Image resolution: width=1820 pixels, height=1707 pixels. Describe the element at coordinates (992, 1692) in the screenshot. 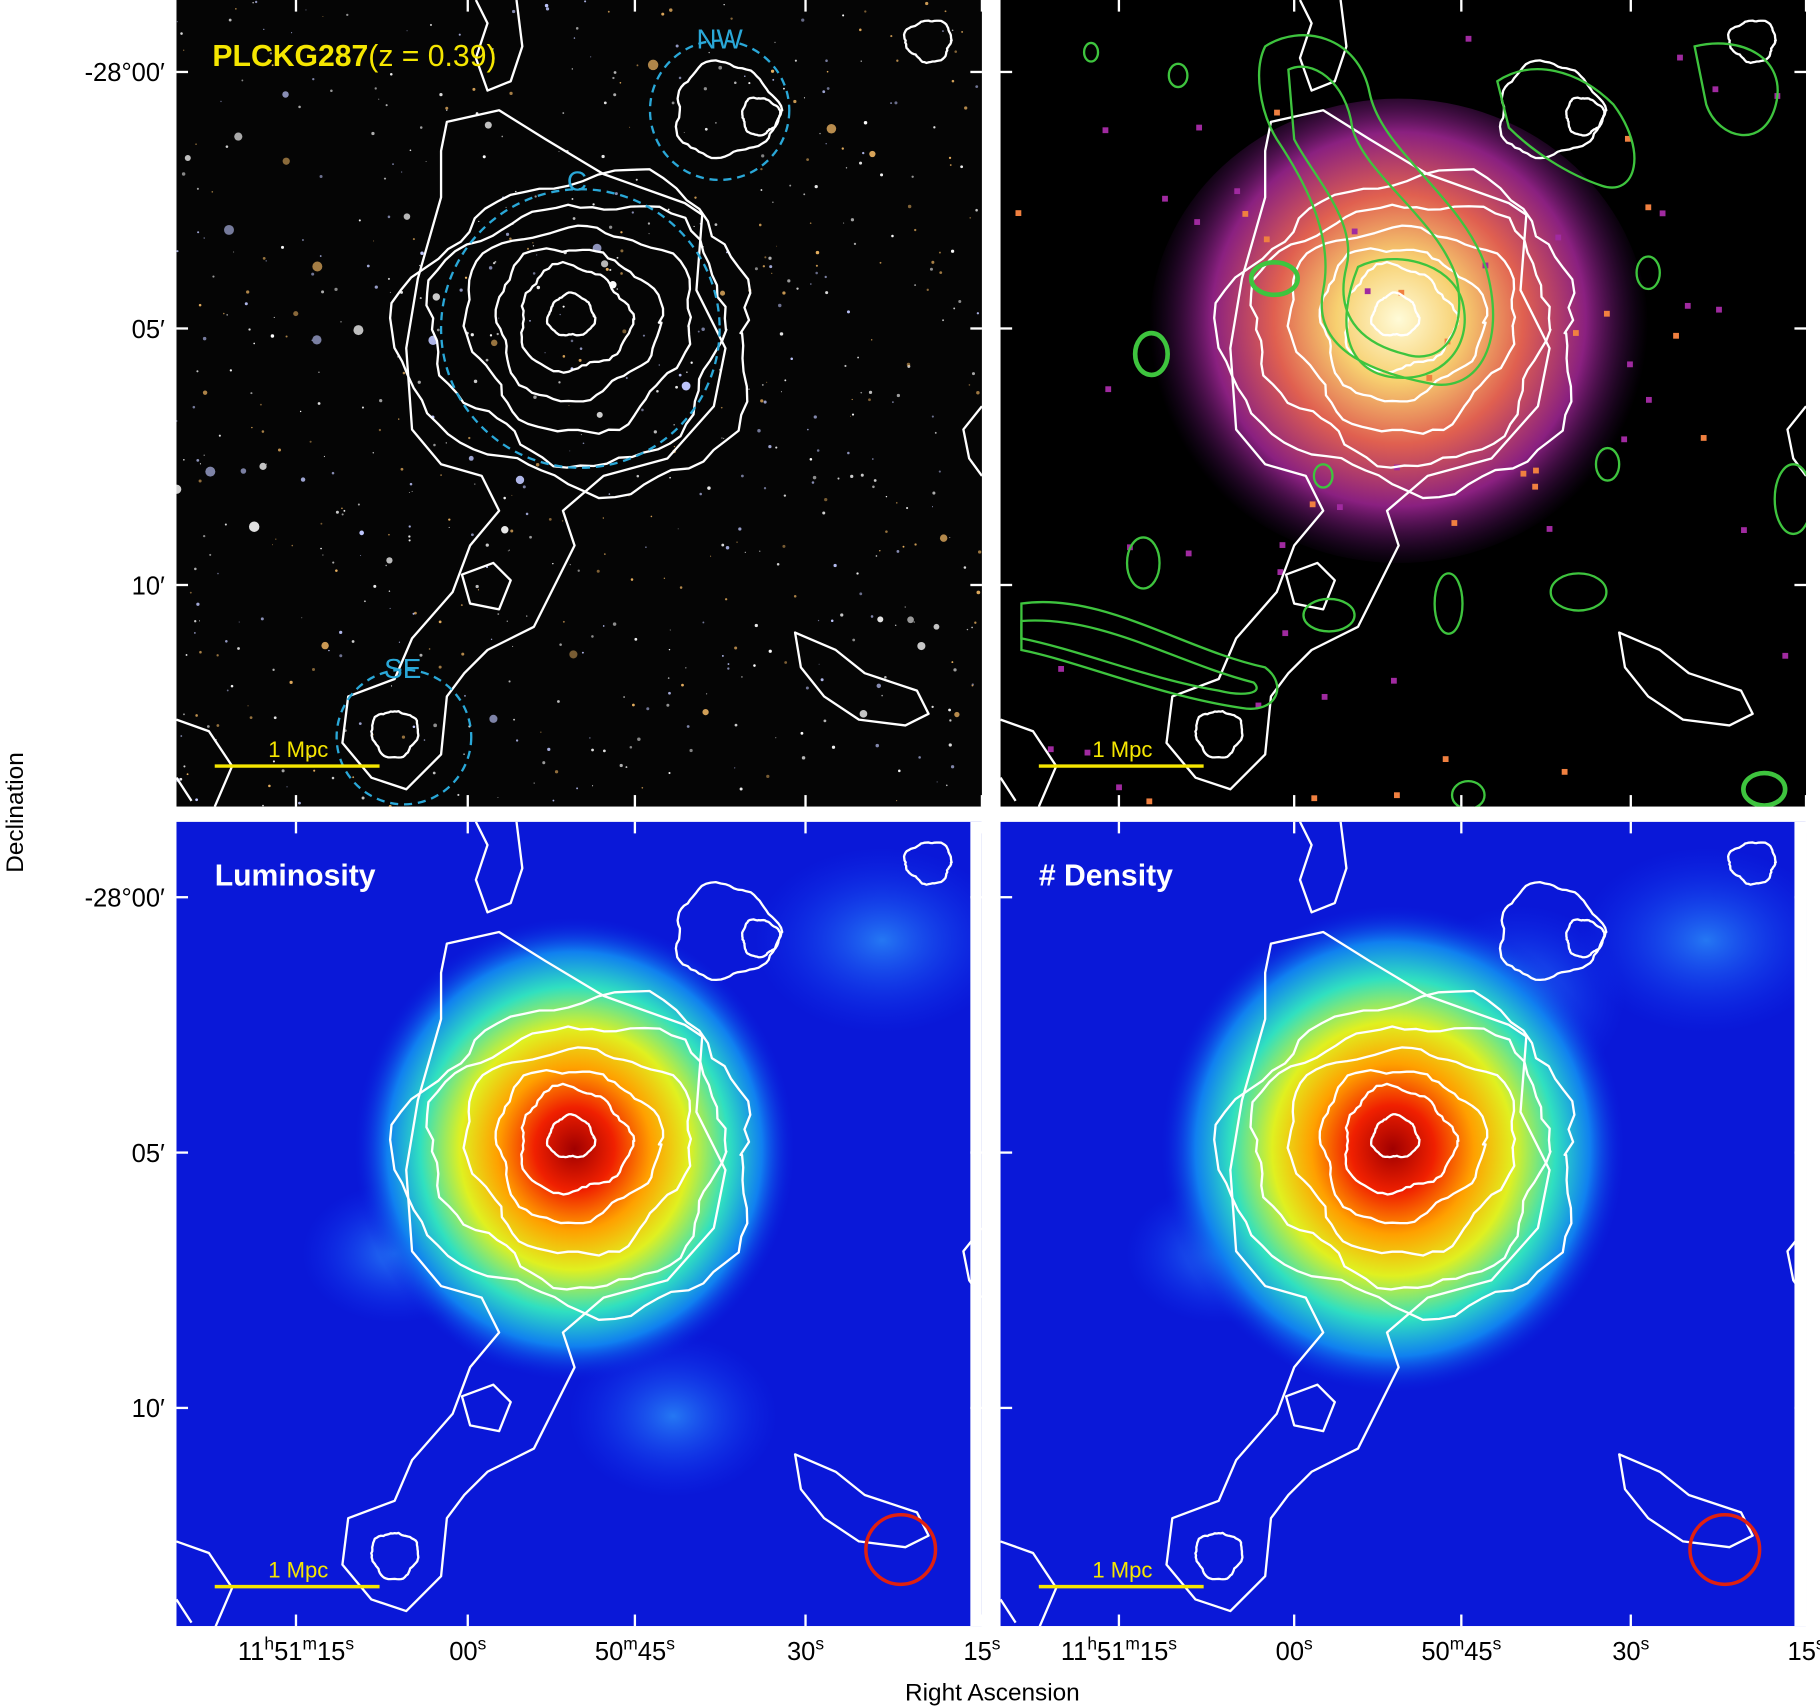

I see `x-axis-label: Right Ascension` at that location.